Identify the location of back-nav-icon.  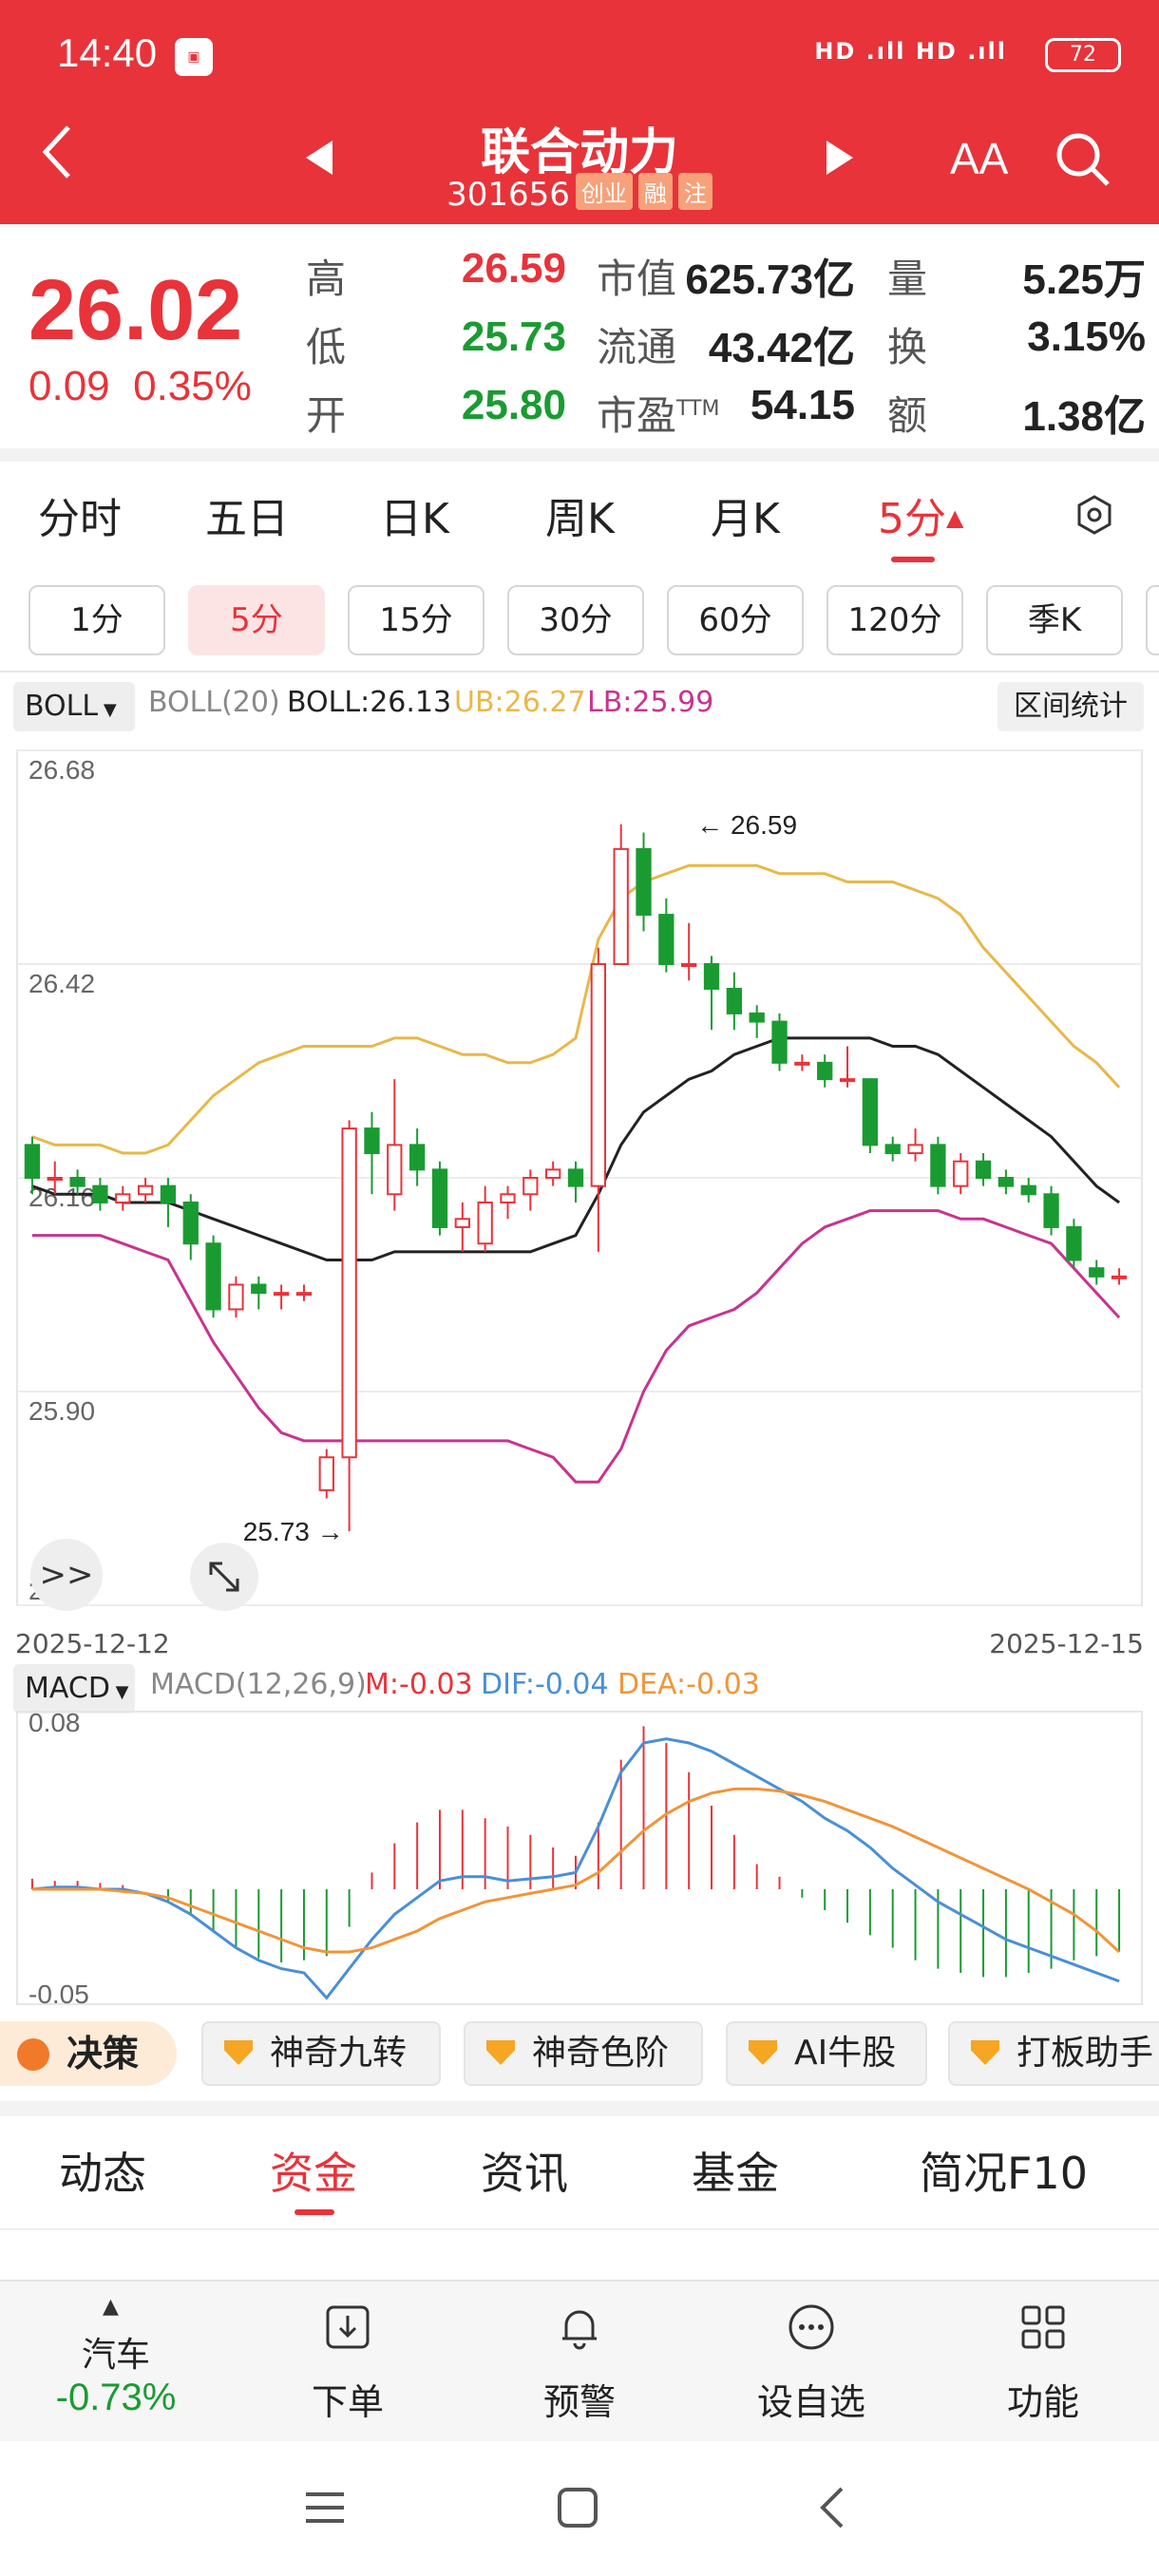
(834, 2508).